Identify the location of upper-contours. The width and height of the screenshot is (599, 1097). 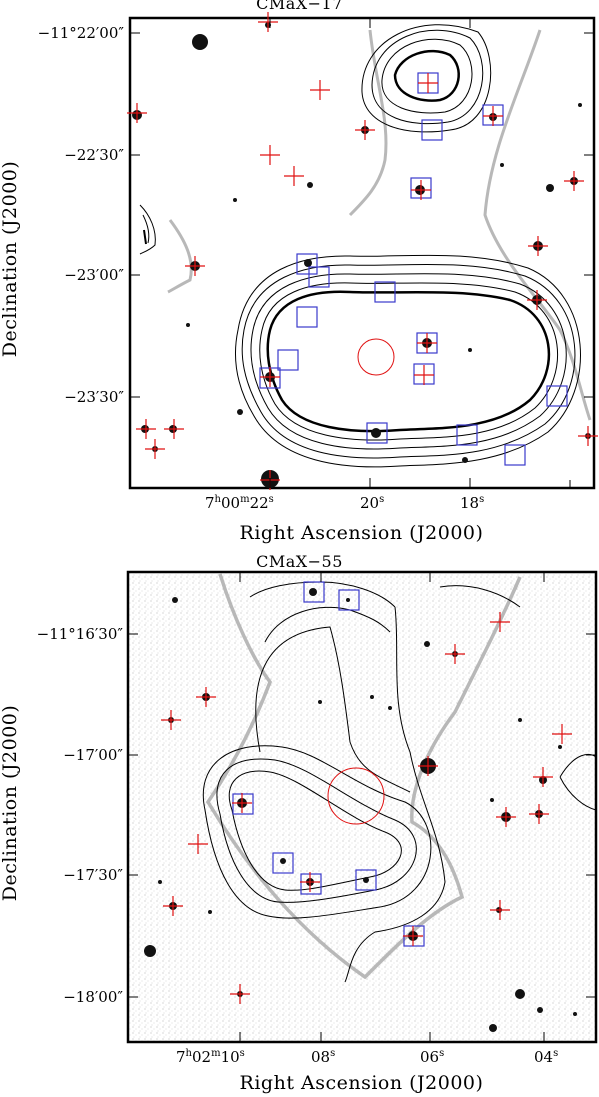
(426, 78).